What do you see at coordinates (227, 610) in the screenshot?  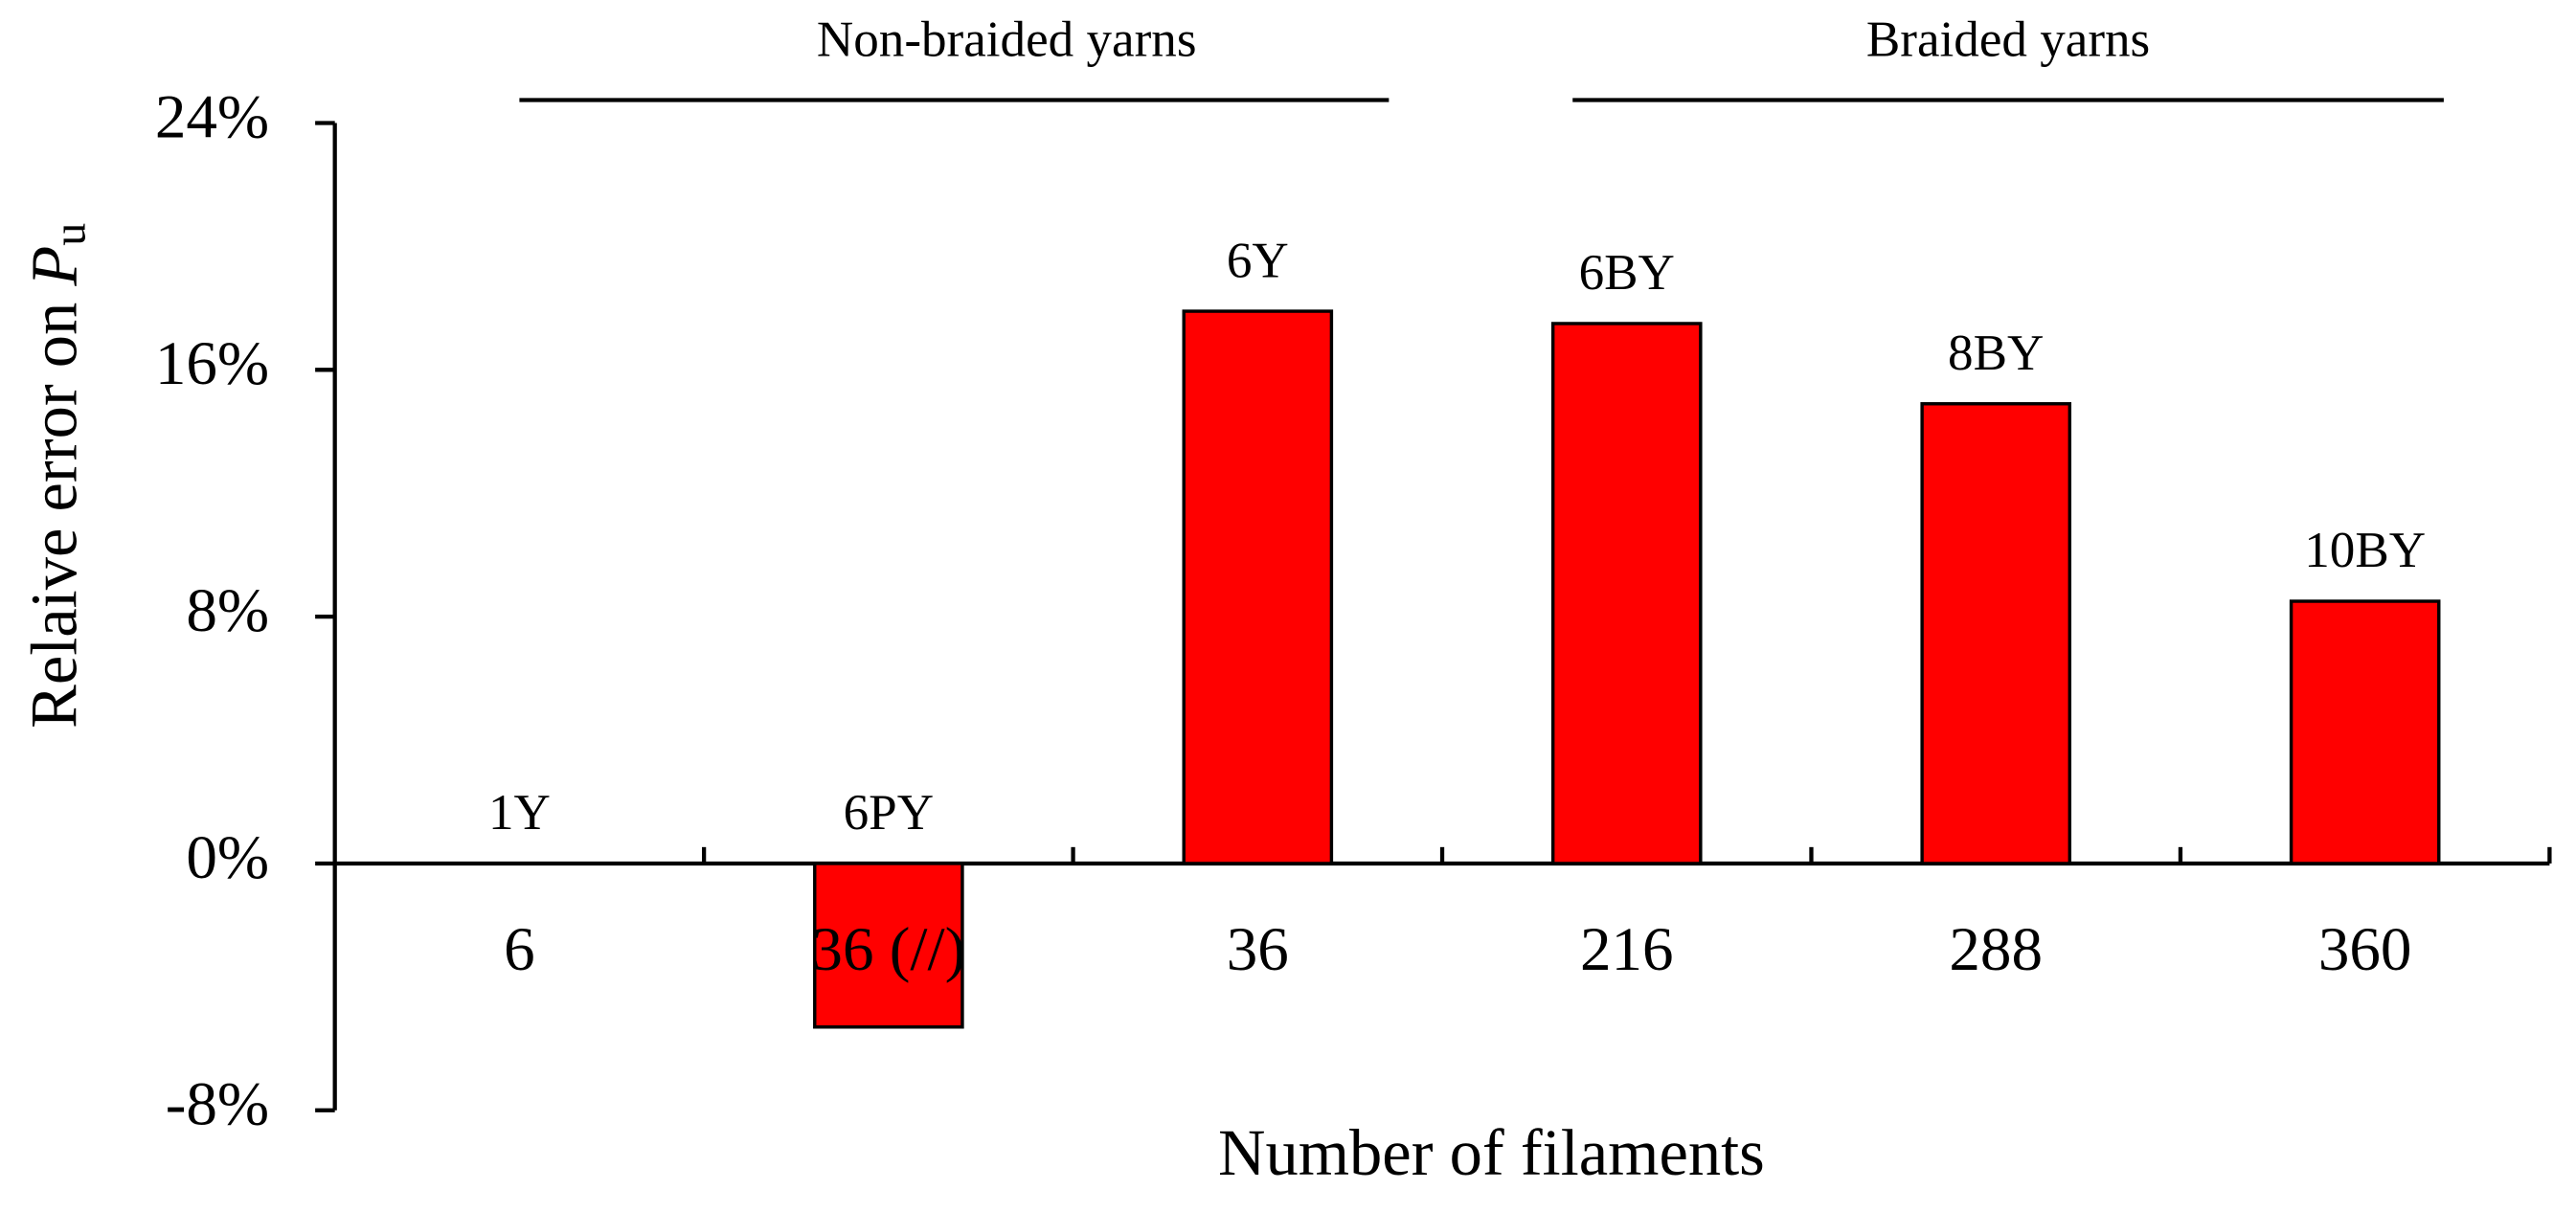 I see `y-tick-label: 8%` at bounding box center [227, 610].